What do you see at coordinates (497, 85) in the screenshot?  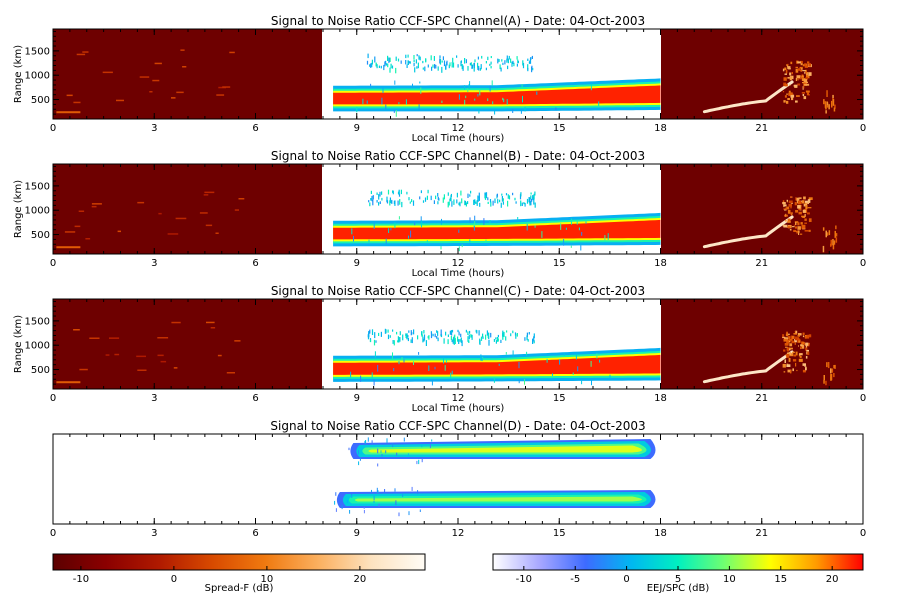 I see `panel-a-marks` at bounding box center [497, 85].